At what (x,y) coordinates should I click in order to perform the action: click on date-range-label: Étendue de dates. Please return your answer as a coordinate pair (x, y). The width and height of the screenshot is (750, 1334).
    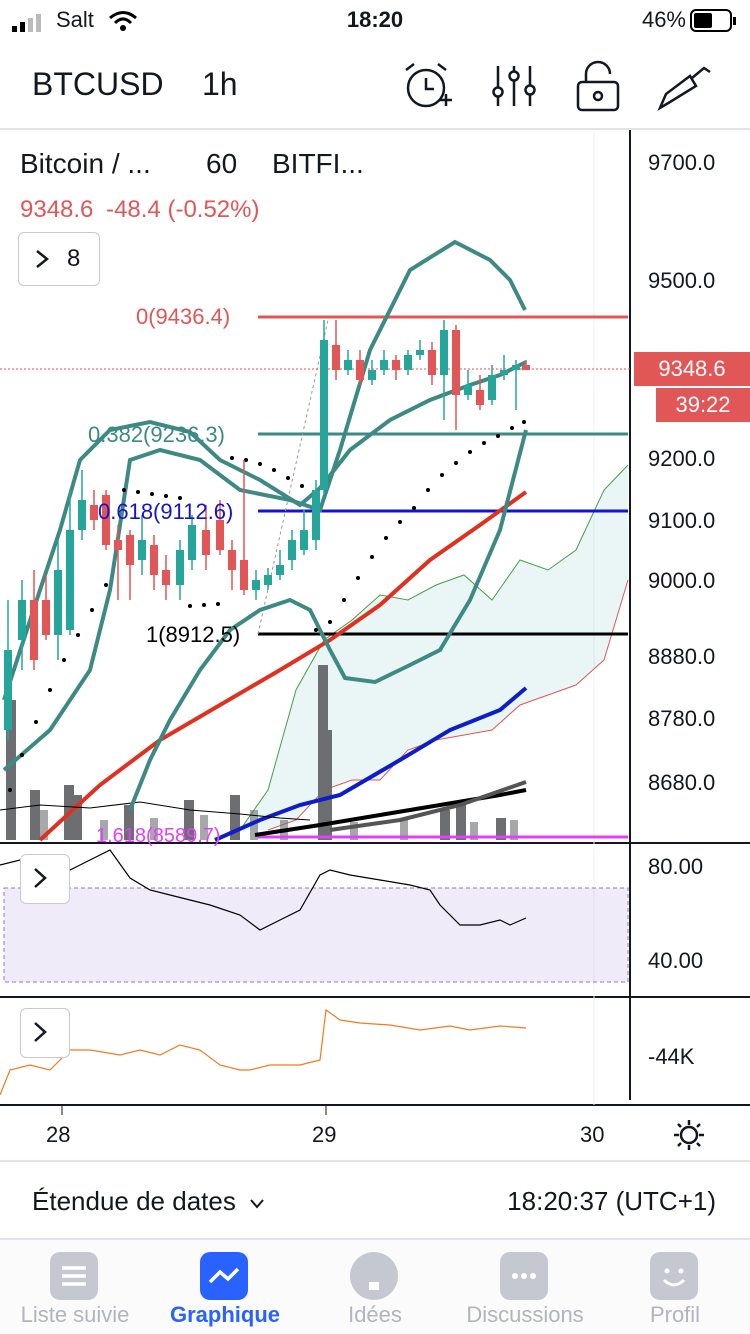
    Looking at the image, I should click on (134, 1201).